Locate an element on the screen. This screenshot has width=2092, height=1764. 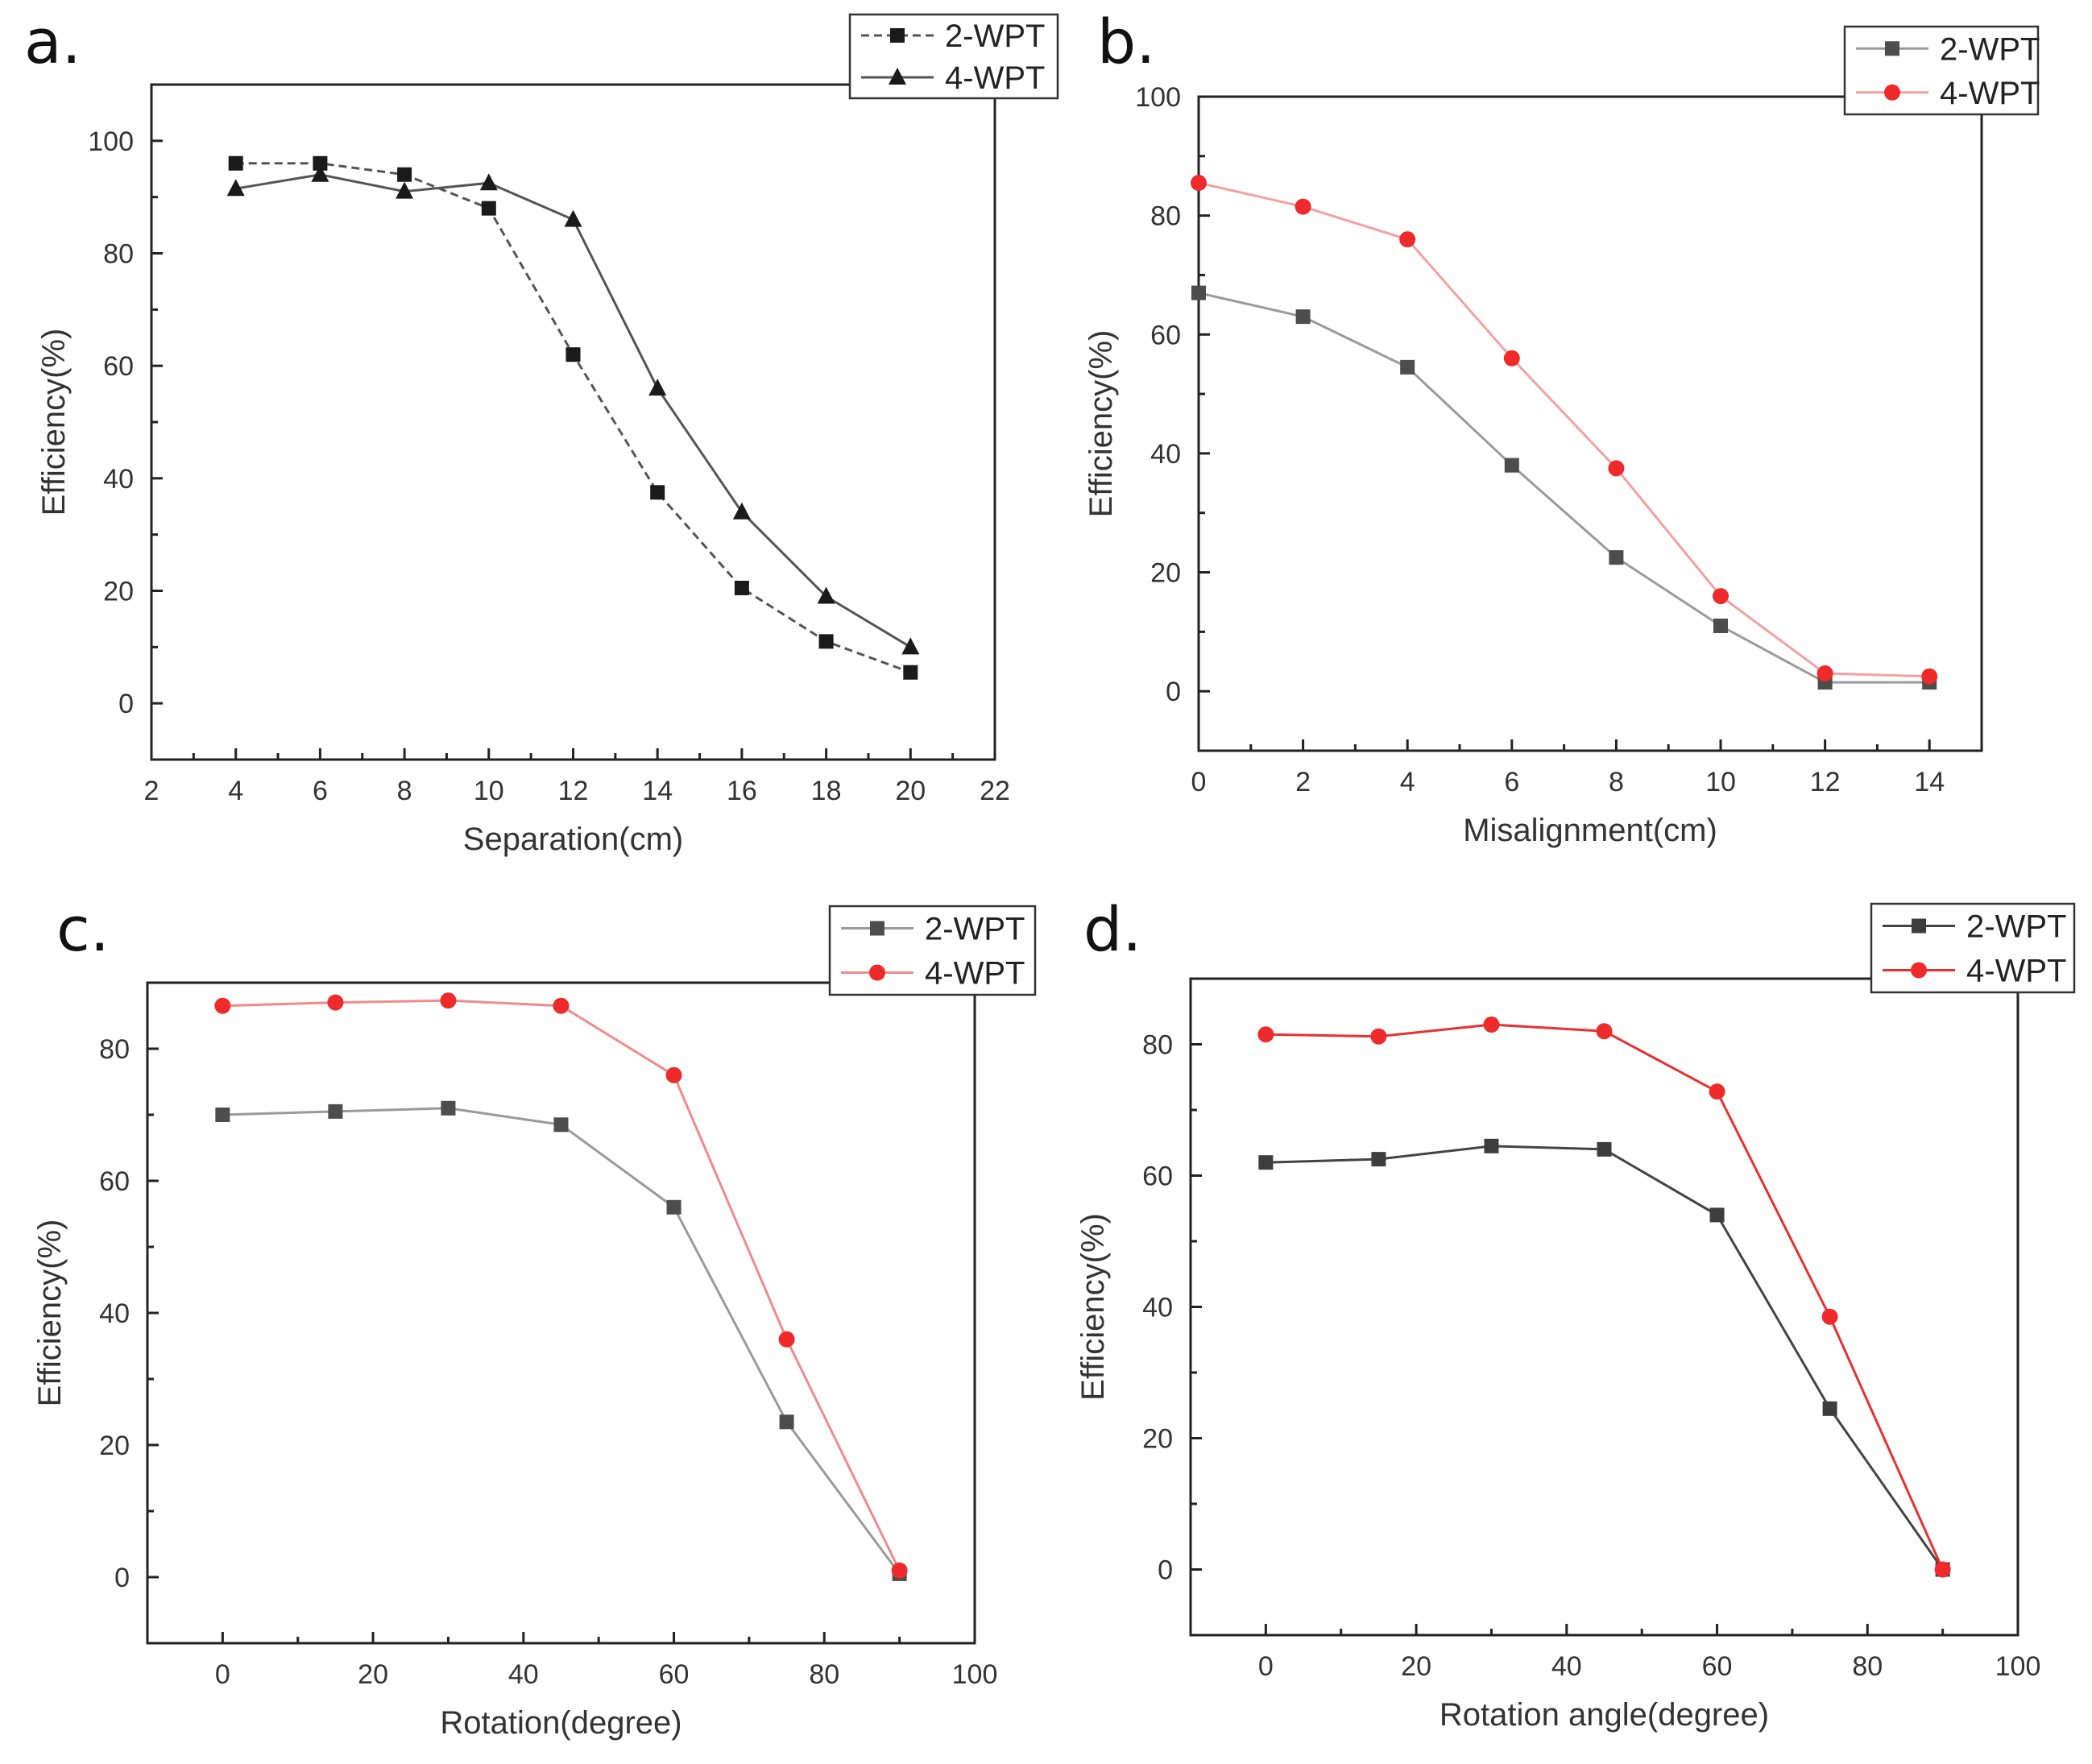
x-tick-label: 18 is located at coordinates (827, 791).